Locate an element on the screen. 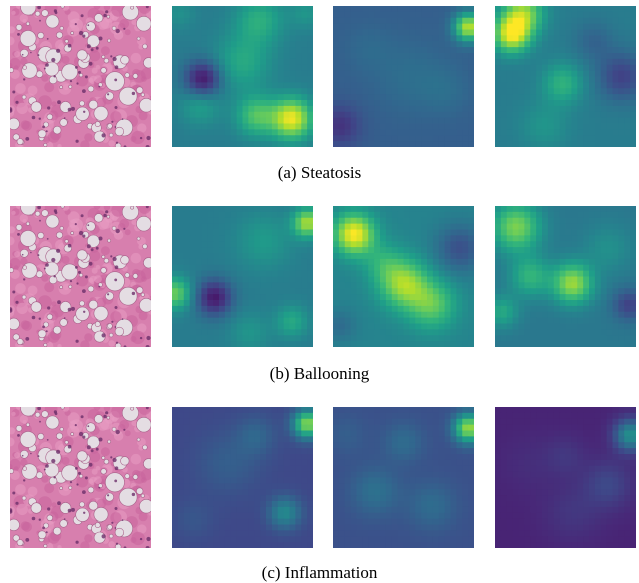  heatmap-image is located at coordinates (565, 76).